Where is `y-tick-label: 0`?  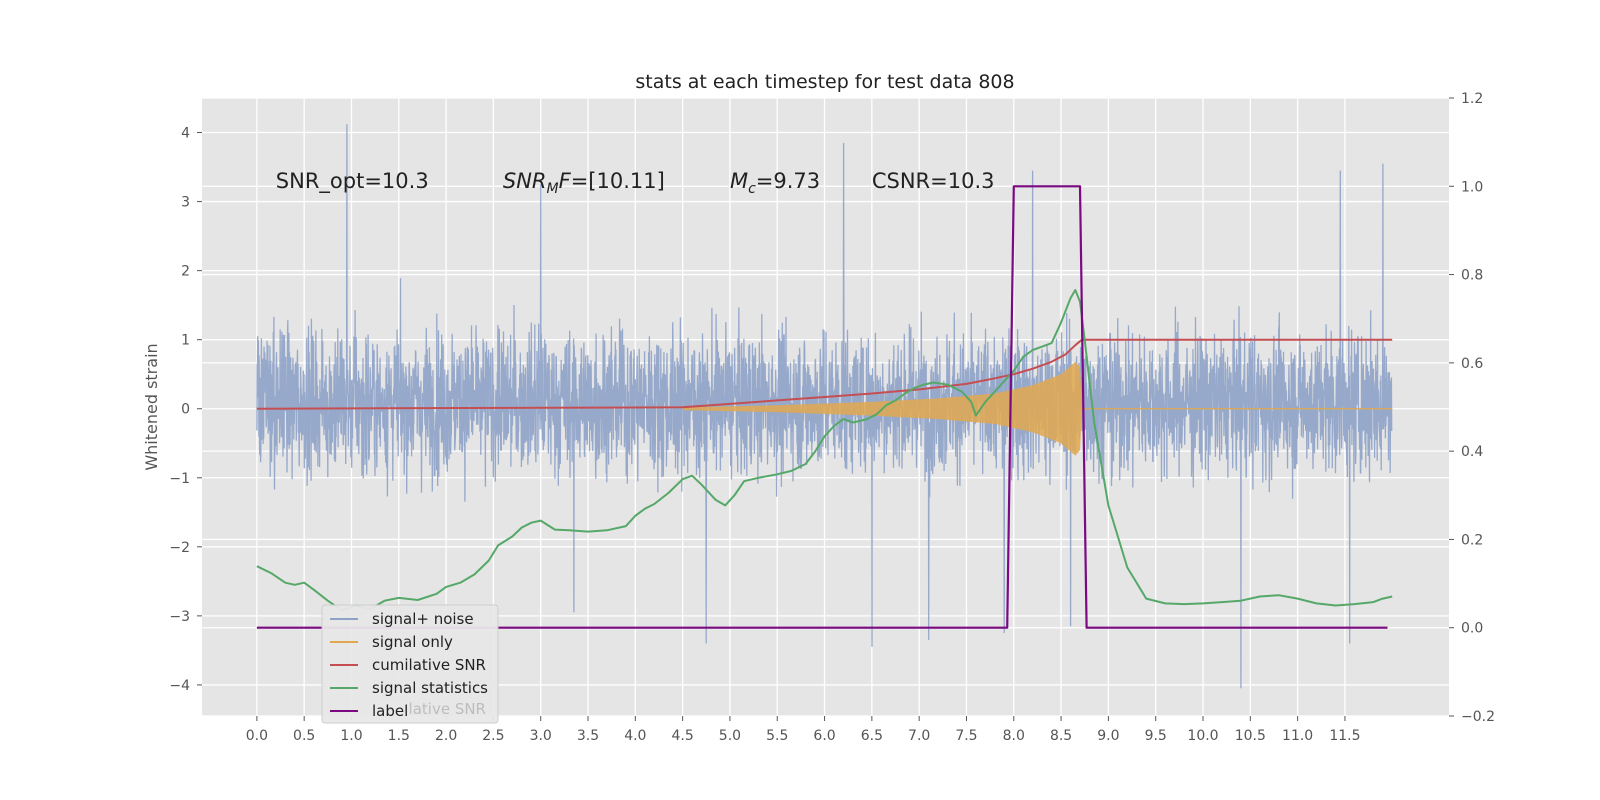
y-tick-label: 0 is located at coordinates (185, 410).